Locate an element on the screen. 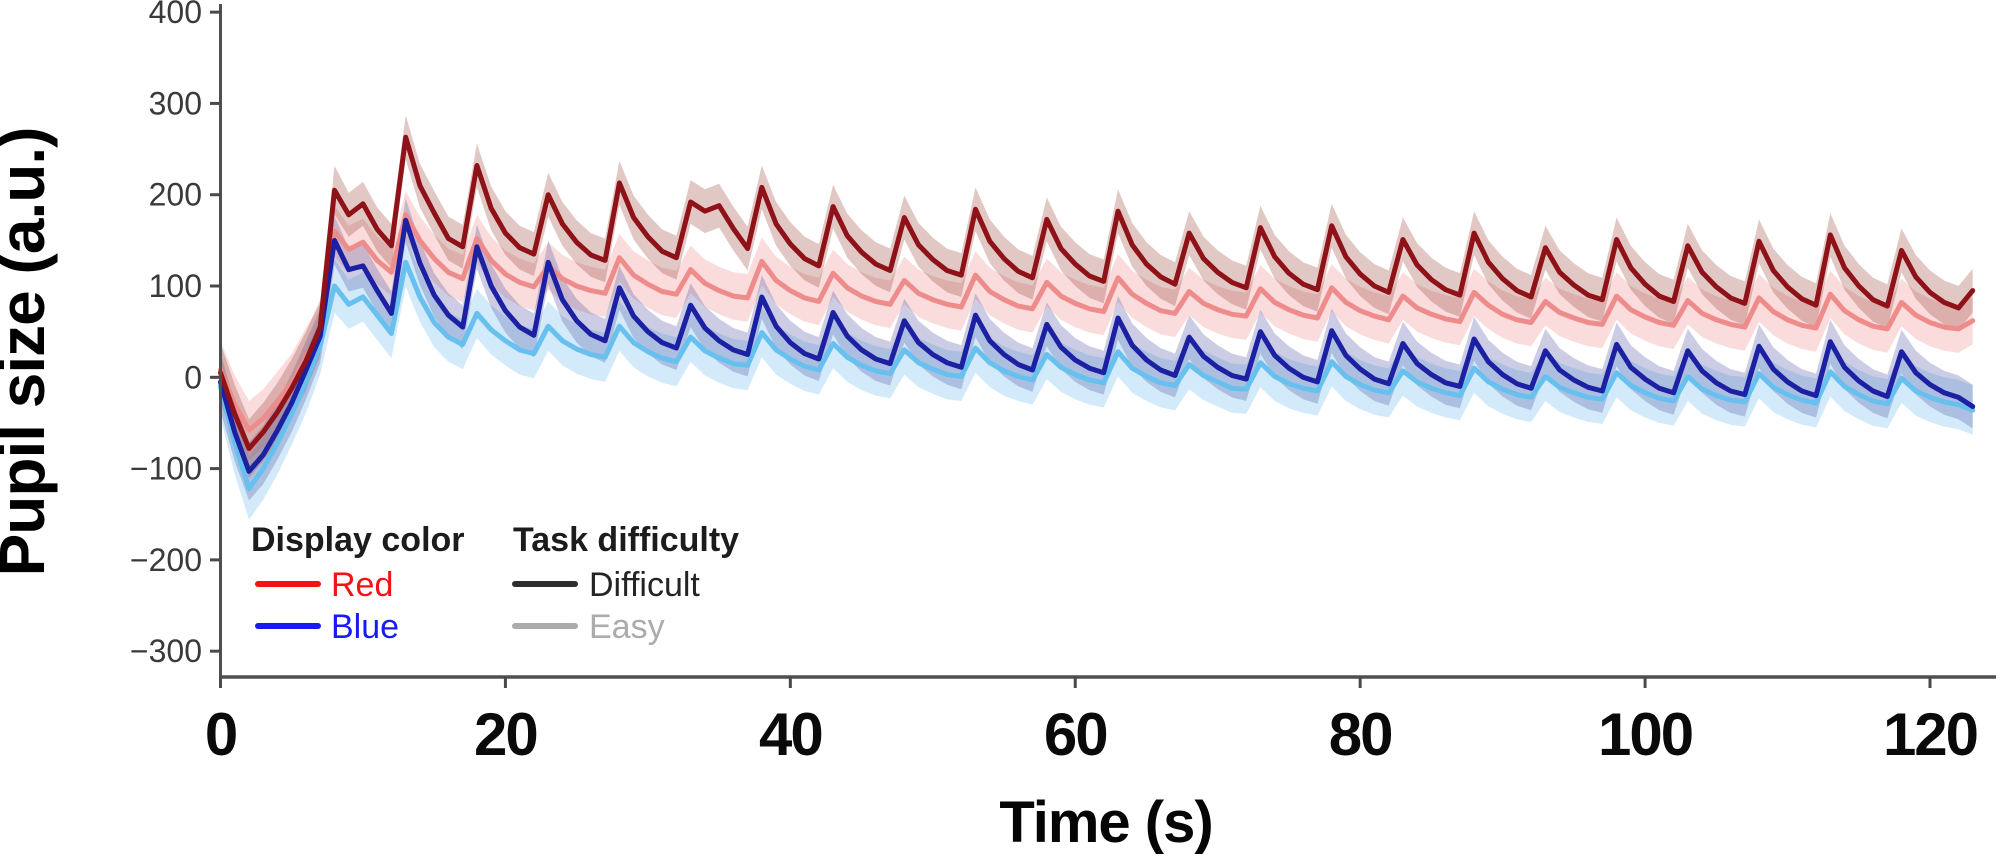 The height and width of the screenshot is (868, 2000). x-tick-label: 120 is located at coordinates (1930, 734).